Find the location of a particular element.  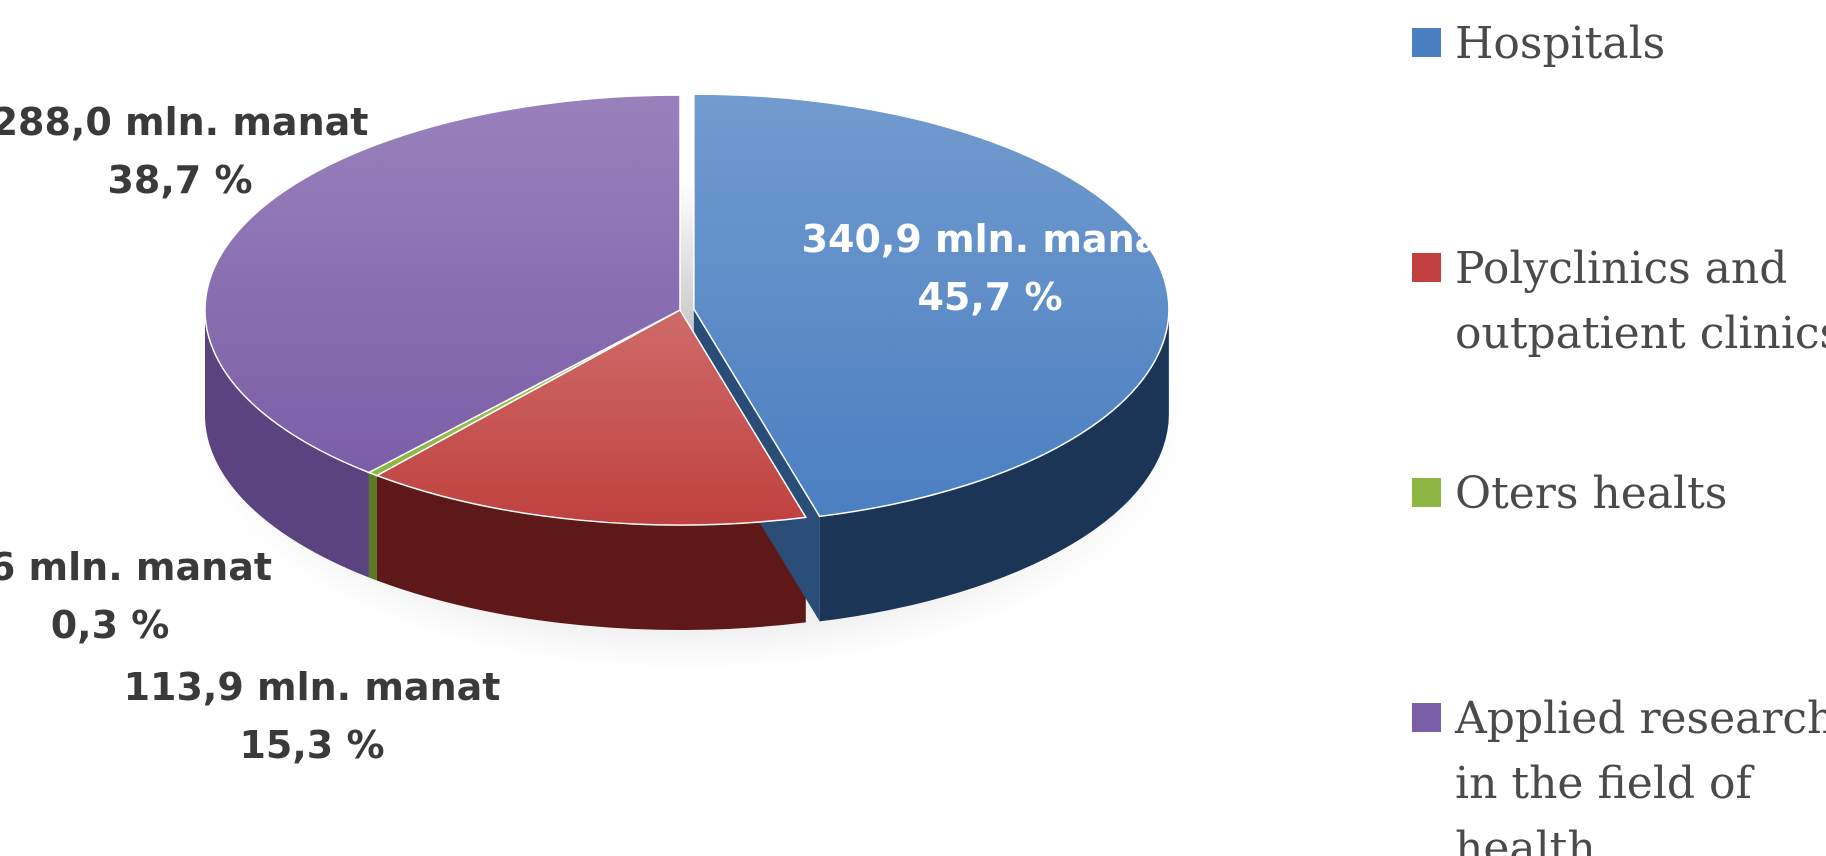

data-label-value-3: 288,0 mln. manat is located at coordinates (184, 122).